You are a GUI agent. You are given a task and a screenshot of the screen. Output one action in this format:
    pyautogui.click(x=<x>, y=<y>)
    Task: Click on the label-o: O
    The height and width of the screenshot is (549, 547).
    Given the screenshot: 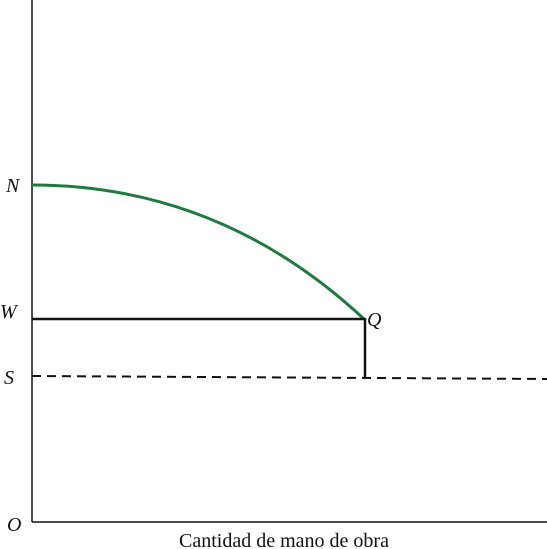 What is the action you would take?
    pyautogui.click(x=14, y=525)
    